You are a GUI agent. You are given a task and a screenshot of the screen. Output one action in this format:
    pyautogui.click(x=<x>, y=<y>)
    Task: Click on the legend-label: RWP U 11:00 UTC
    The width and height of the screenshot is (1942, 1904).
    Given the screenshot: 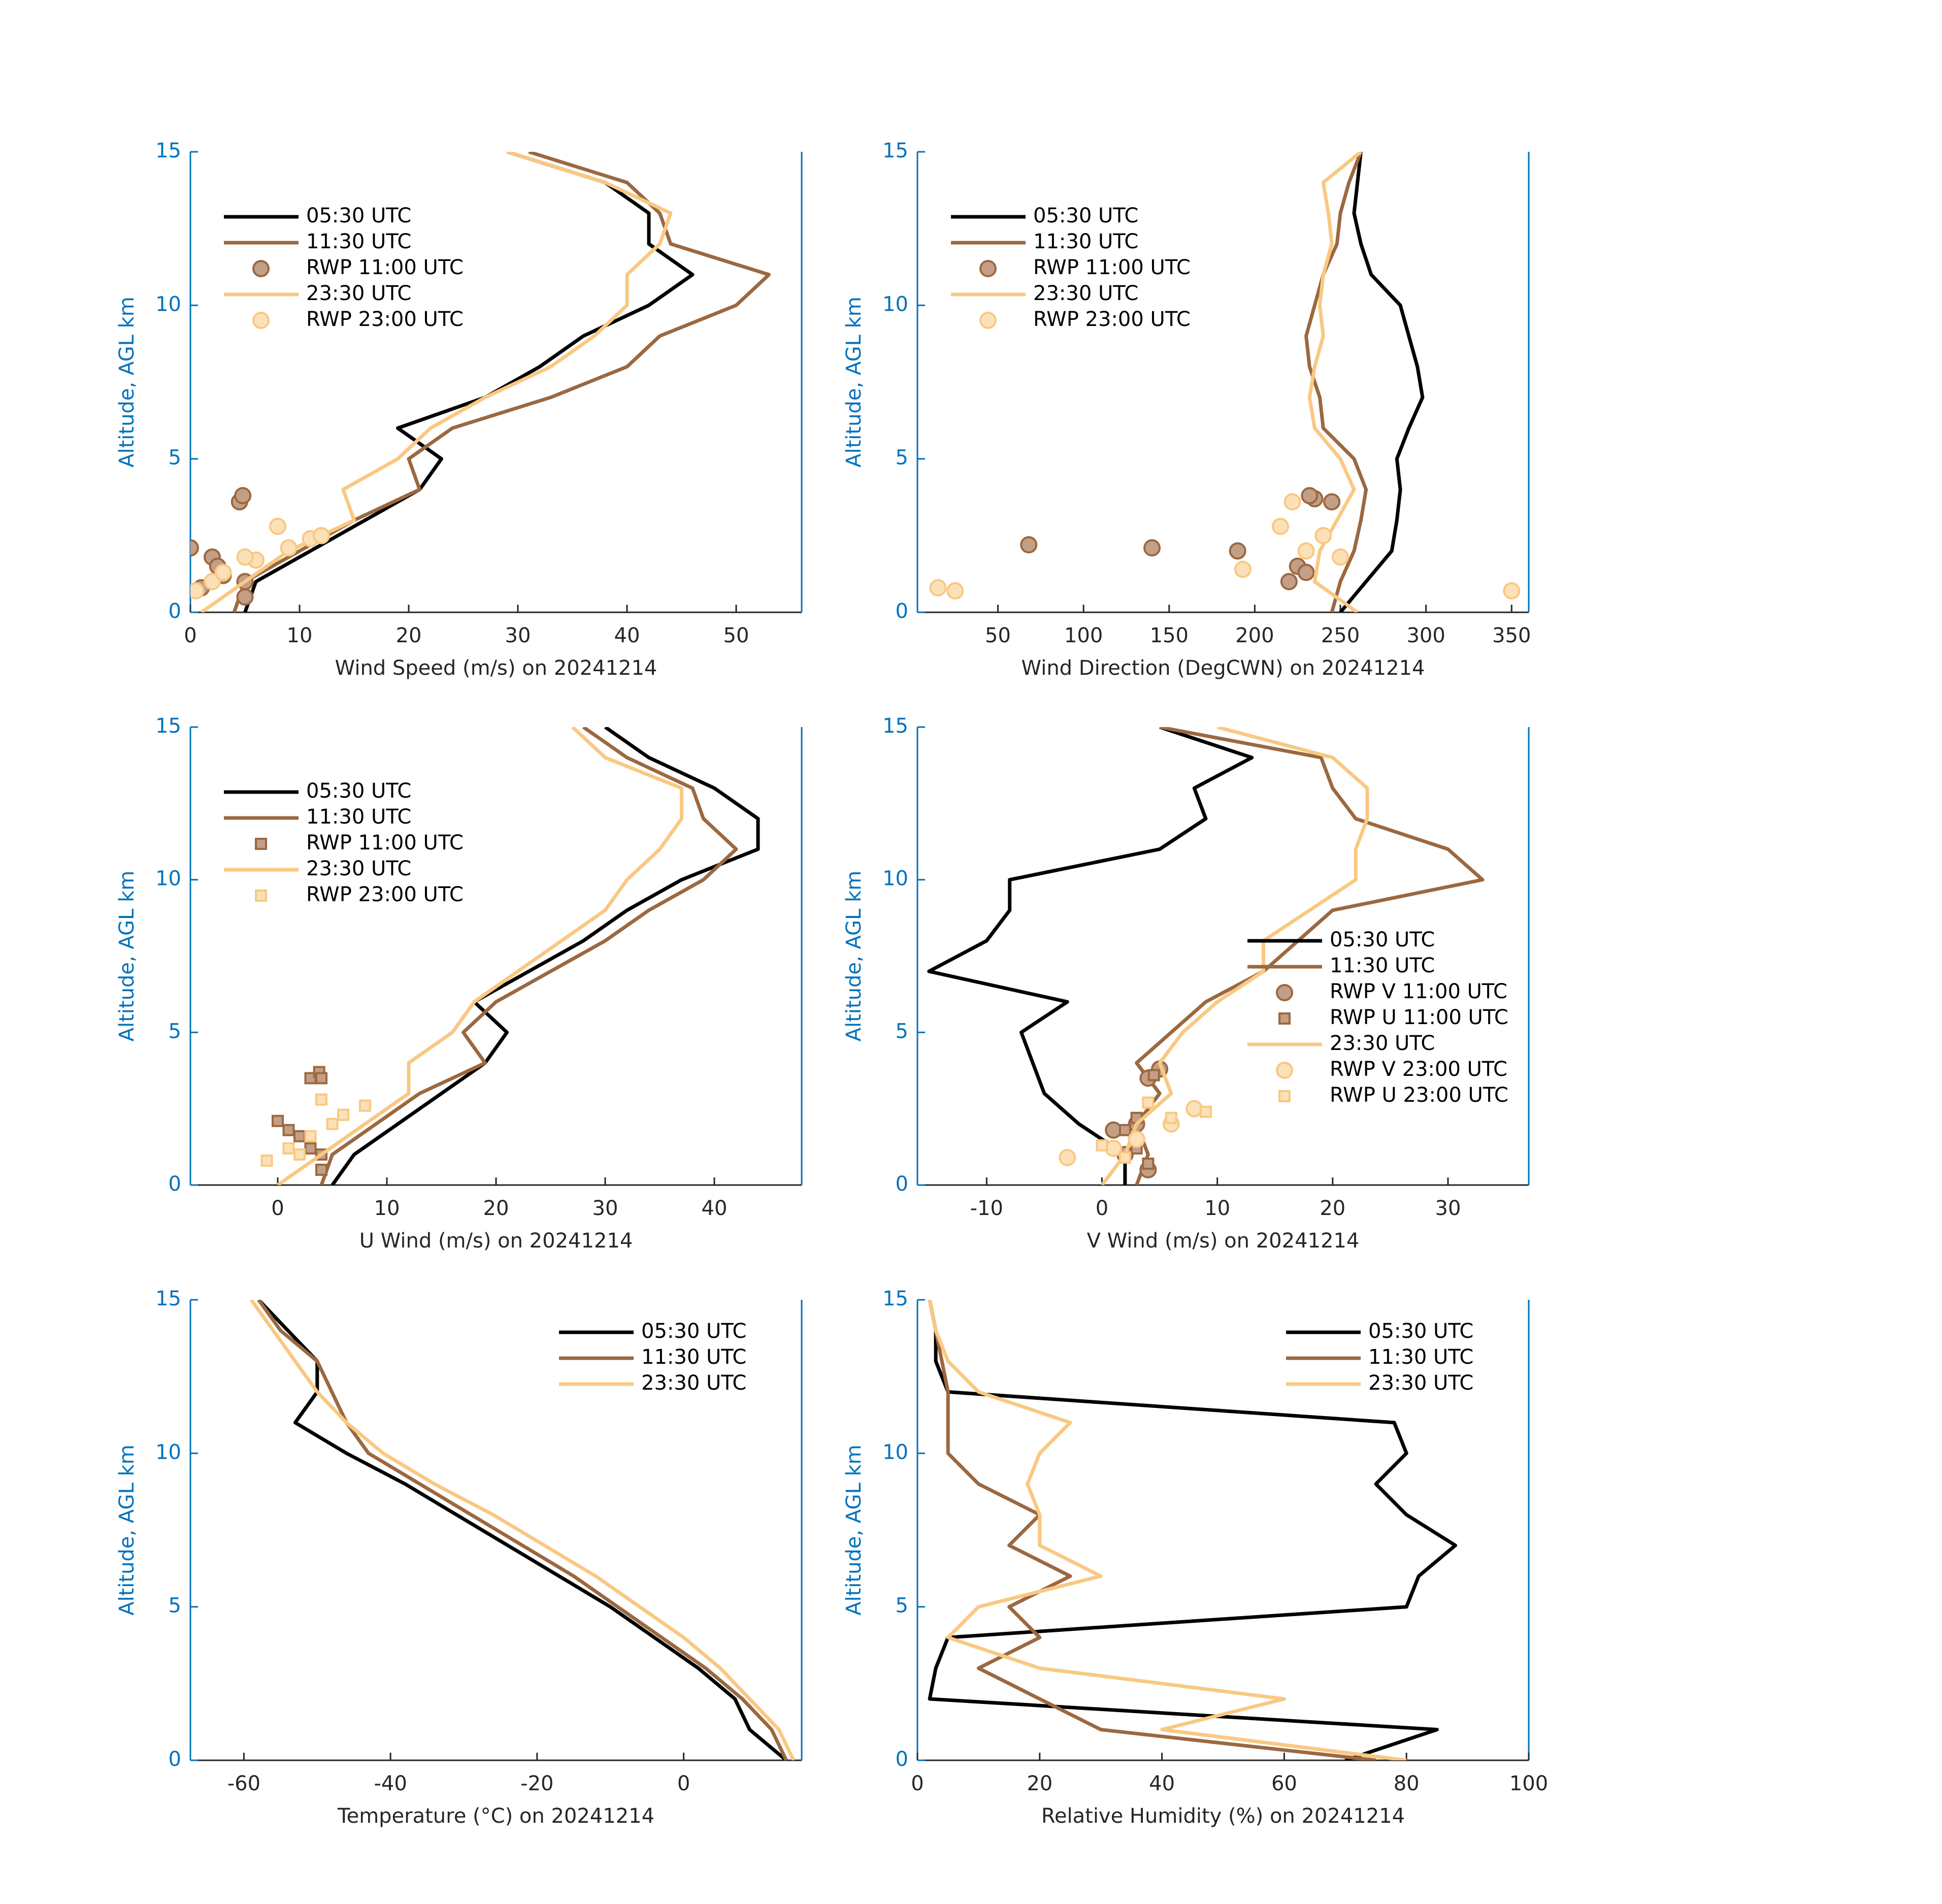 What is the action you would take?
    pyautogui.click(x=1419, y=1018)
    